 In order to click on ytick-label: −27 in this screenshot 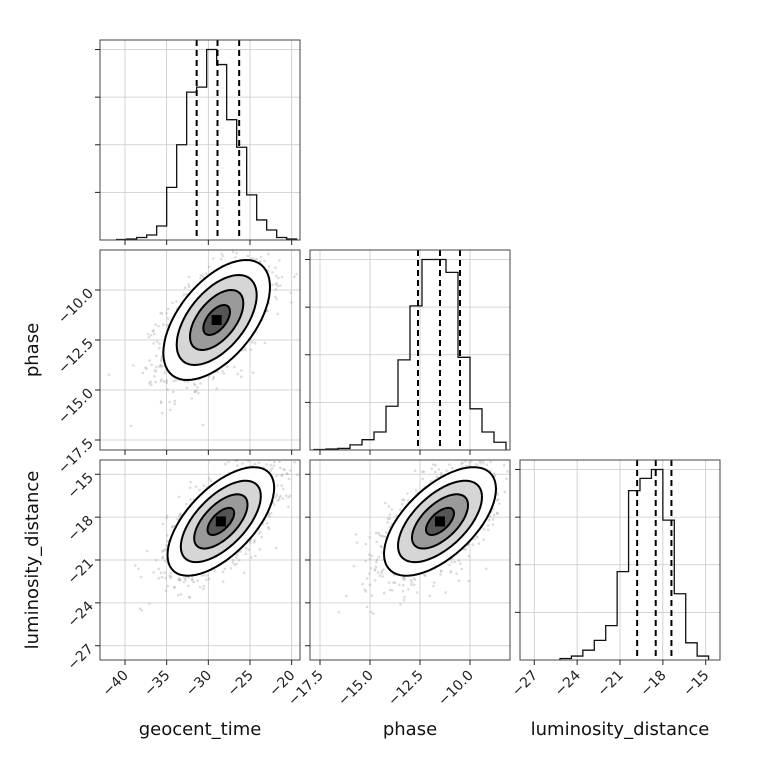, I will do `click(81, 657)`.